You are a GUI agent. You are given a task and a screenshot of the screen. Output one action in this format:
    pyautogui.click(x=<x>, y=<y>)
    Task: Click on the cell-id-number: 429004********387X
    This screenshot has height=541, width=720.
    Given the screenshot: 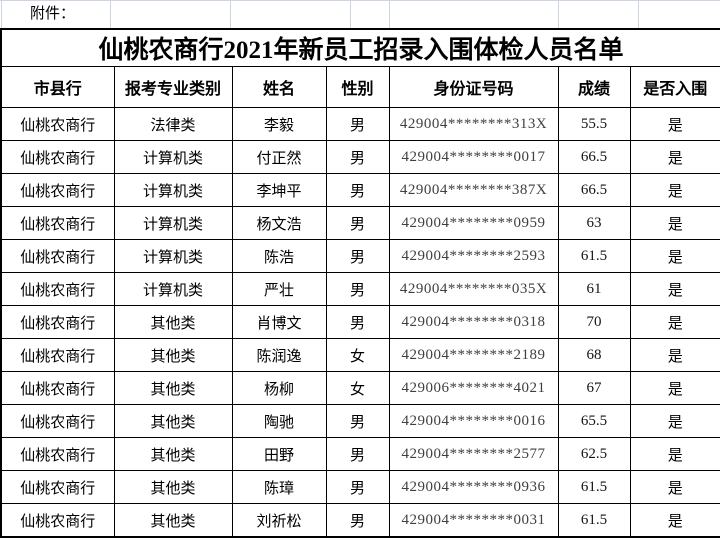 What is the action you would take?
    pyautogui.click(x=473, y=190)
    